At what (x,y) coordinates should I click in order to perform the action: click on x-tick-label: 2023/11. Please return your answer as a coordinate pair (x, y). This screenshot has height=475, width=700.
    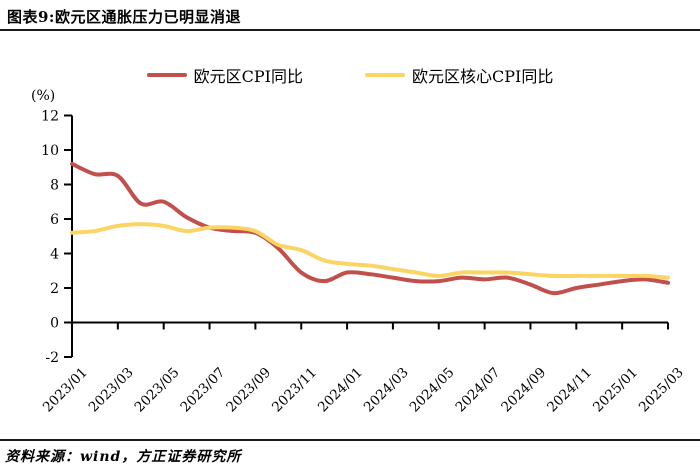
    Looking at the image, I should click on (294, 390).